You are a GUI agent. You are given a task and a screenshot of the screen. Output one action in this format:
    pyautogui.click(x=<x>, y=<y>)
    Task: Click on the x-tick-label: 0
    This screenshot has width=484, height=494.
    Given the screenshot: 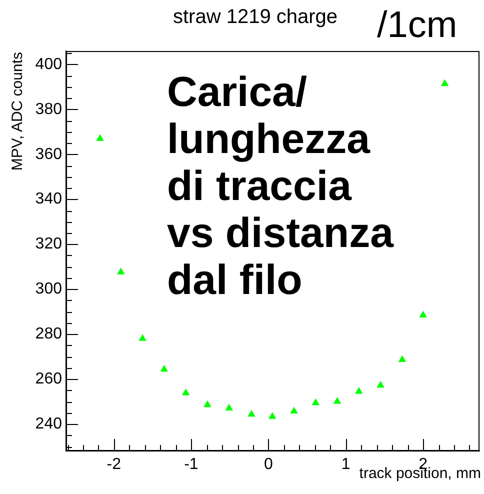 What is the action you would take?
    pyautogui.click(x=269, y=465)
    